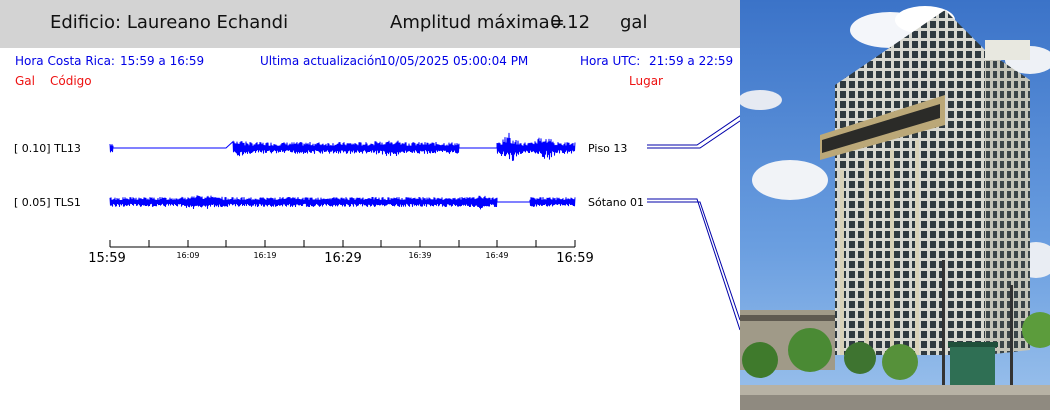 The height and width of the screenshot is (410, 1050). What do you see at coordinates (342, 258) in the screenshot?
I see `axis-major-tick-label: 16:29` at bounding box center [342, 258].